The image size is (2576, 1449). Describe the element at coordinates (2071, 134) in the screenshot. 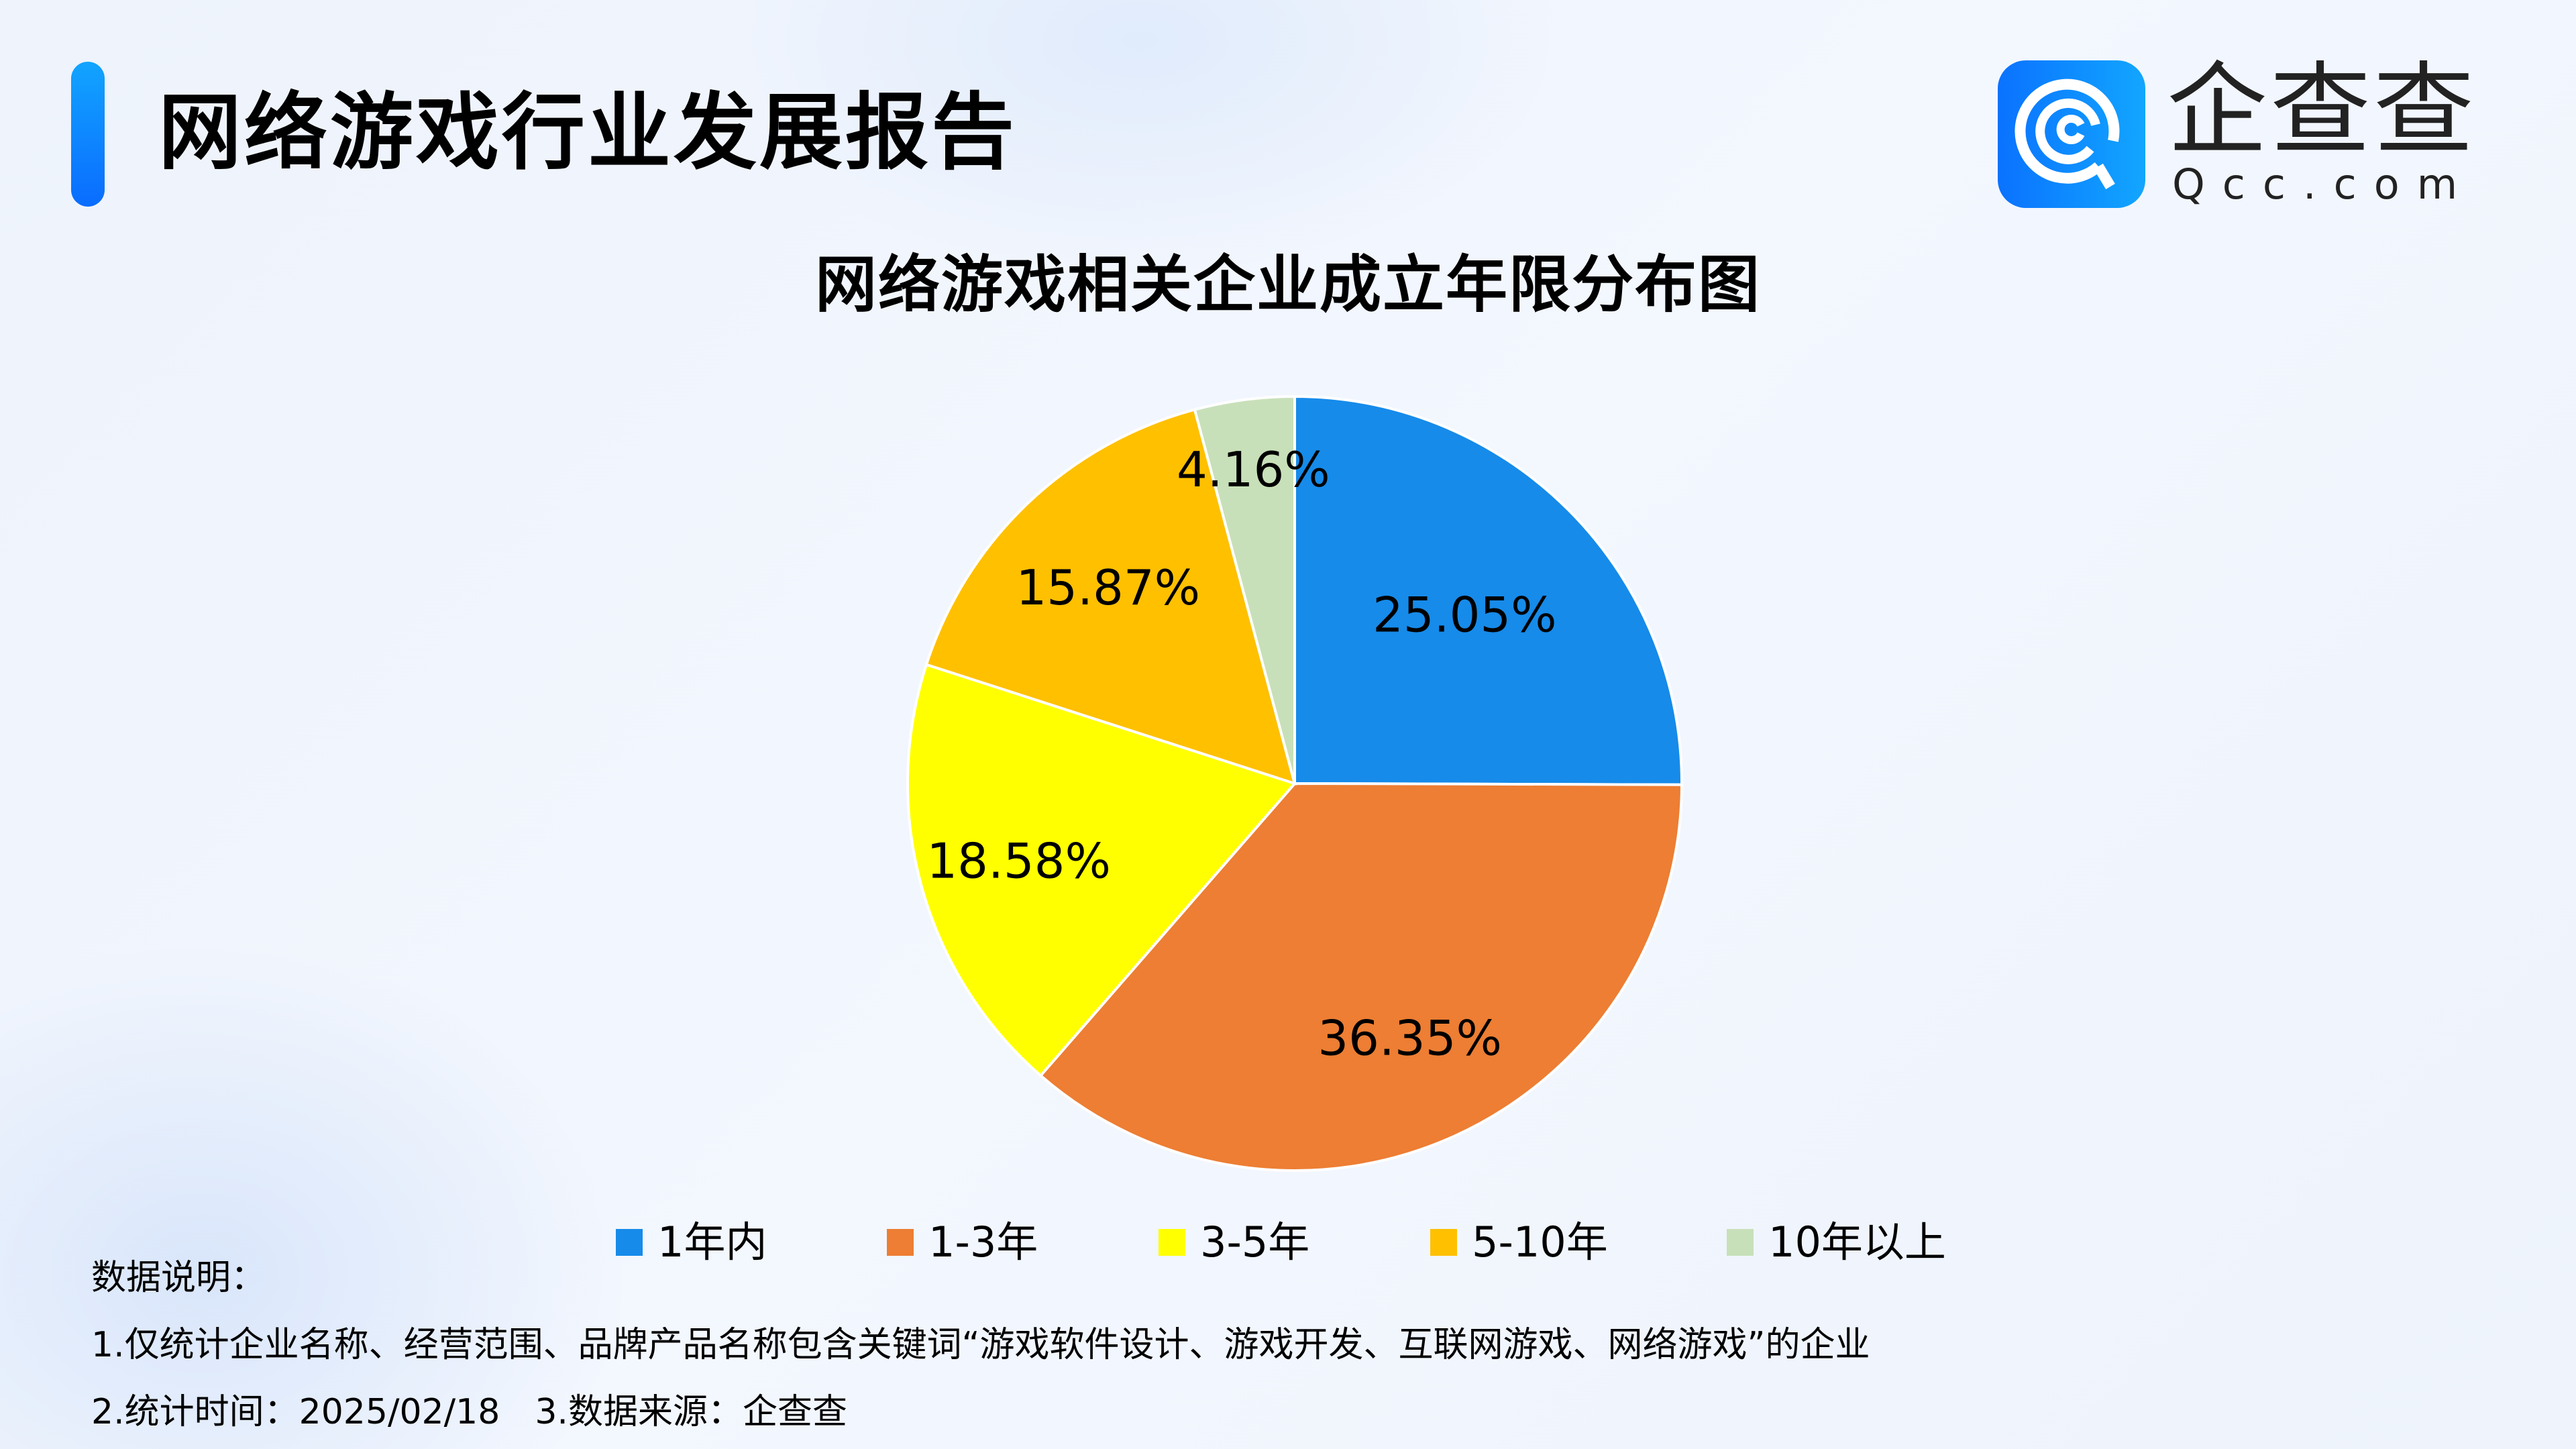

I see `qcc-logo-icon` at that location.